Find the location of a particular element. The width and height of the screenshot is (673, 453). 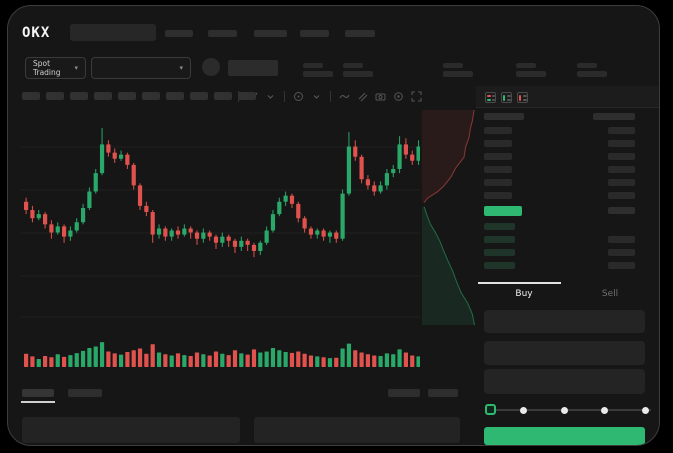

chart-tool-icons is located at coordinates (329, 96).